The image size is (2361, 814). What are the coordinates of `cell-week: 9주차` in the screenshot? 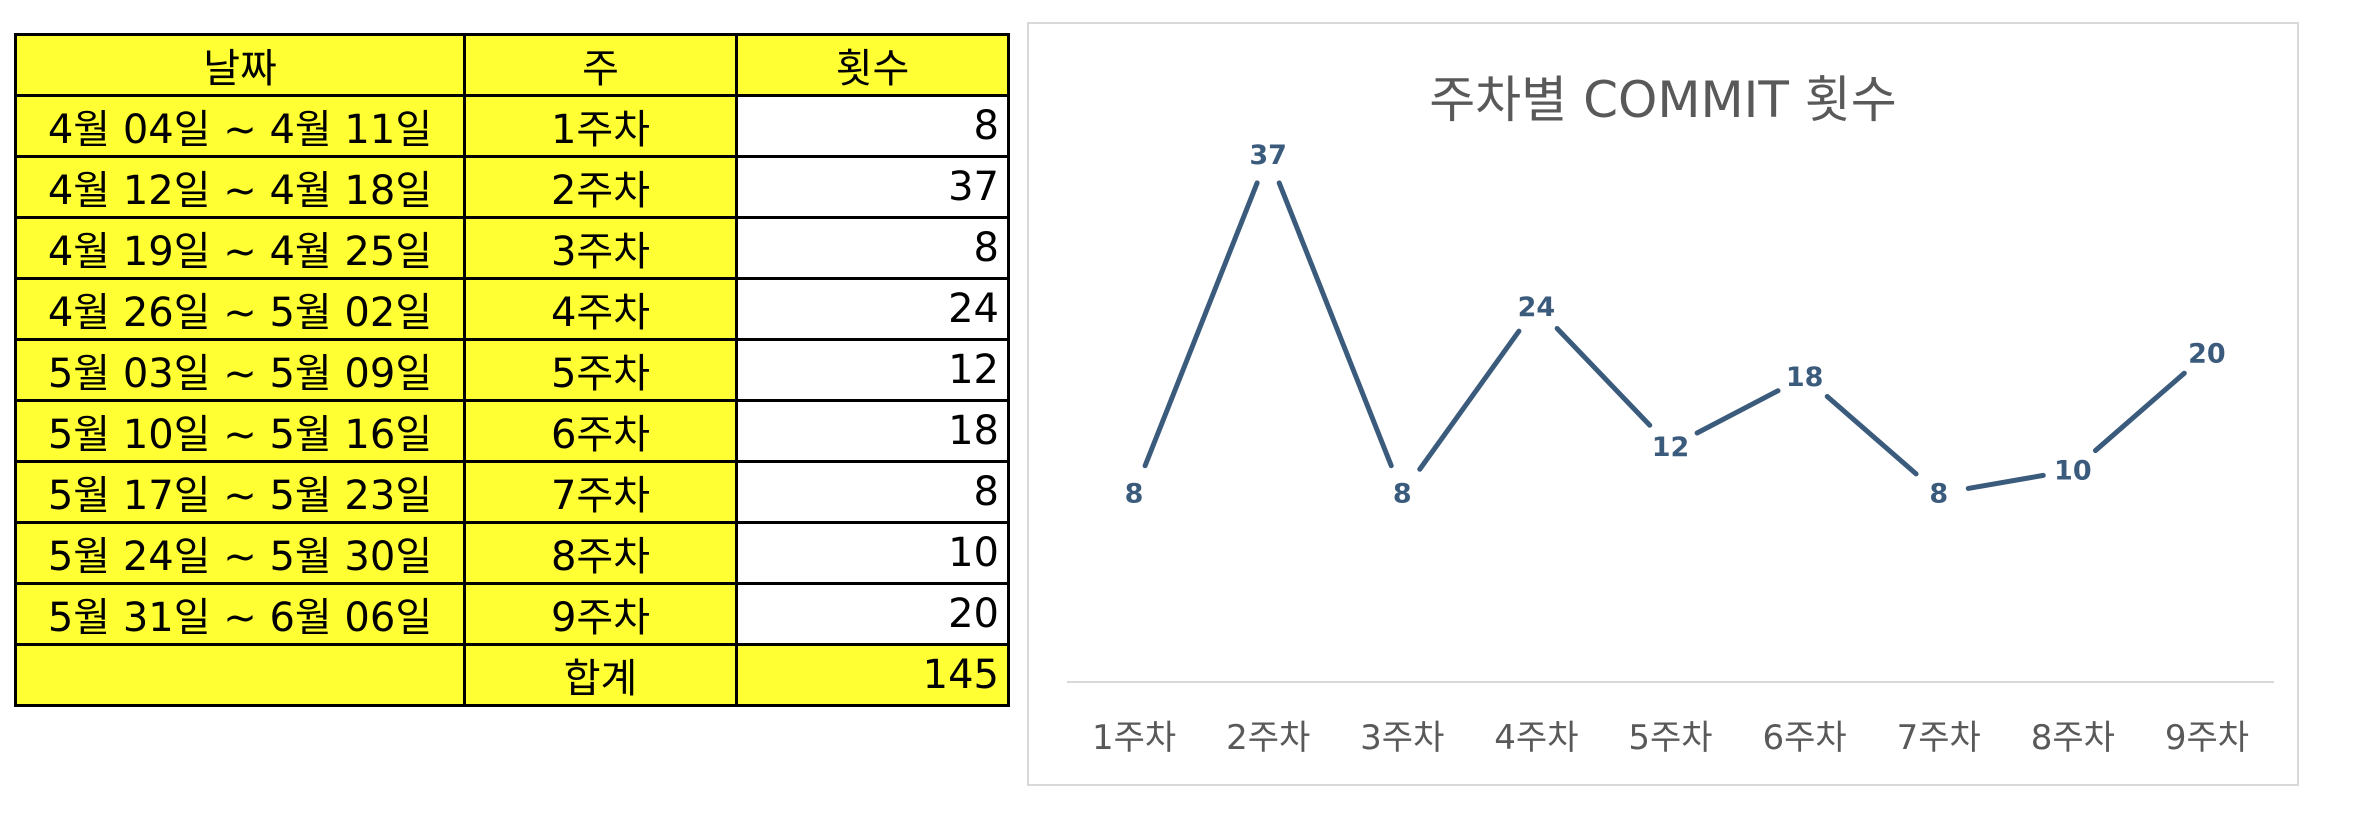 It's located at (600, 614).